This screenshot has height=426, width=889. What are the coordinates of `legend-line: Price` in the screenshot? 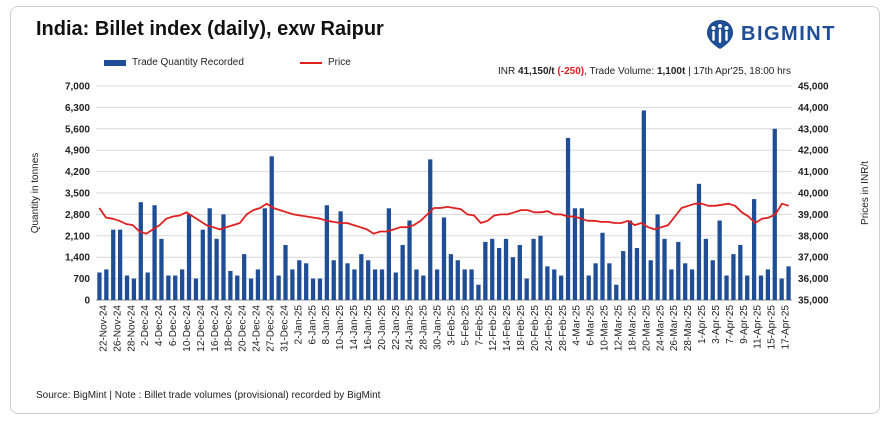 It's located at (325, 62).